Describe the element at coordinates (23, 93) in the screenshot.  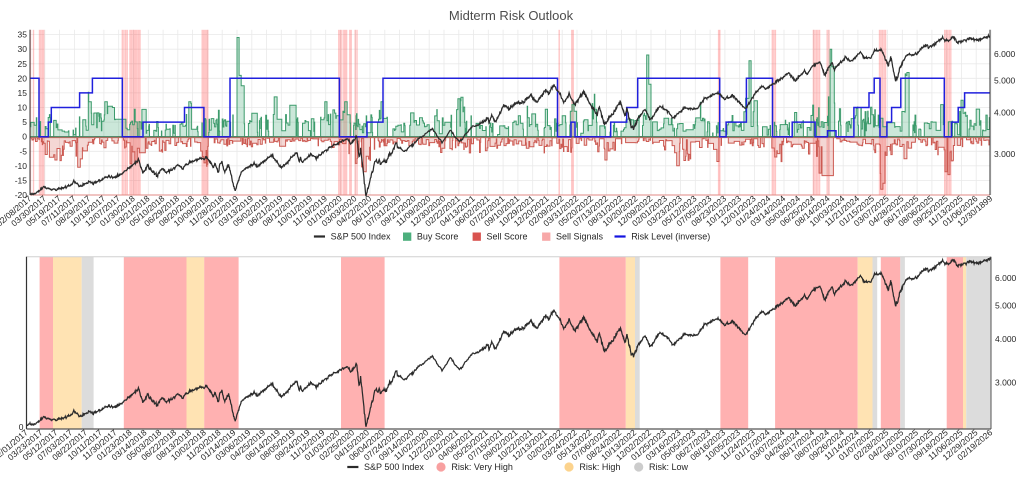
I see `svg-text: 15` at that location.